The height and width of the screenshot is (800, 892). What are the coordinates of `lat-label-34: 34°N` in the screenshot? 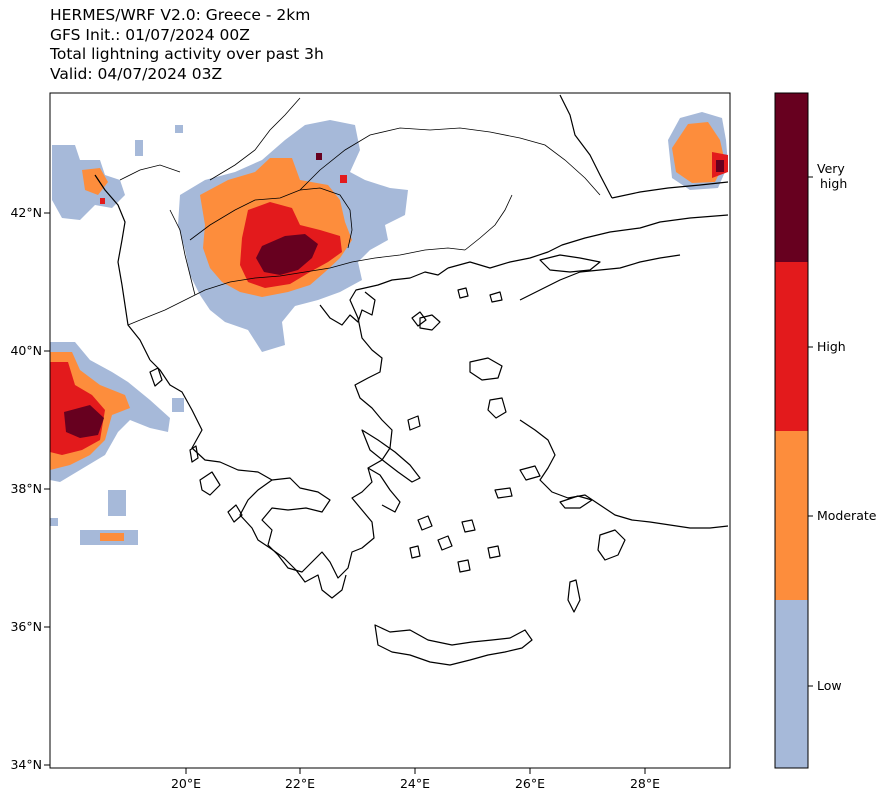 It's located at (26, 764).